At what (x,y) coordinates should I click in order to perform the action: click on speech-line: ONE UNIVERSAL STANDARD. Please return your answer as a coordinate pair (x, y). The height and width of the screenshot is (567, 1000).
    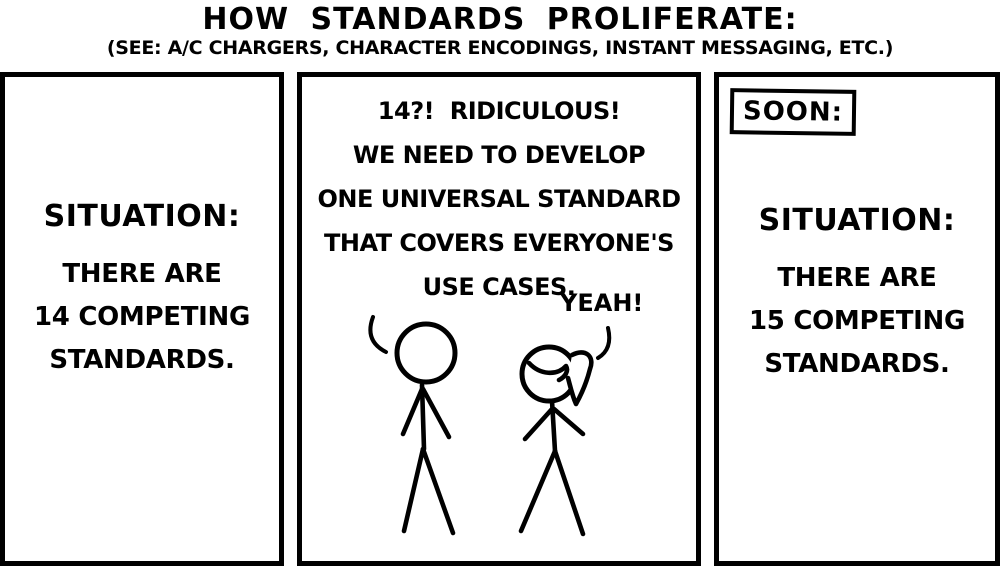
    Looking at the image, I should click on (499, 199).